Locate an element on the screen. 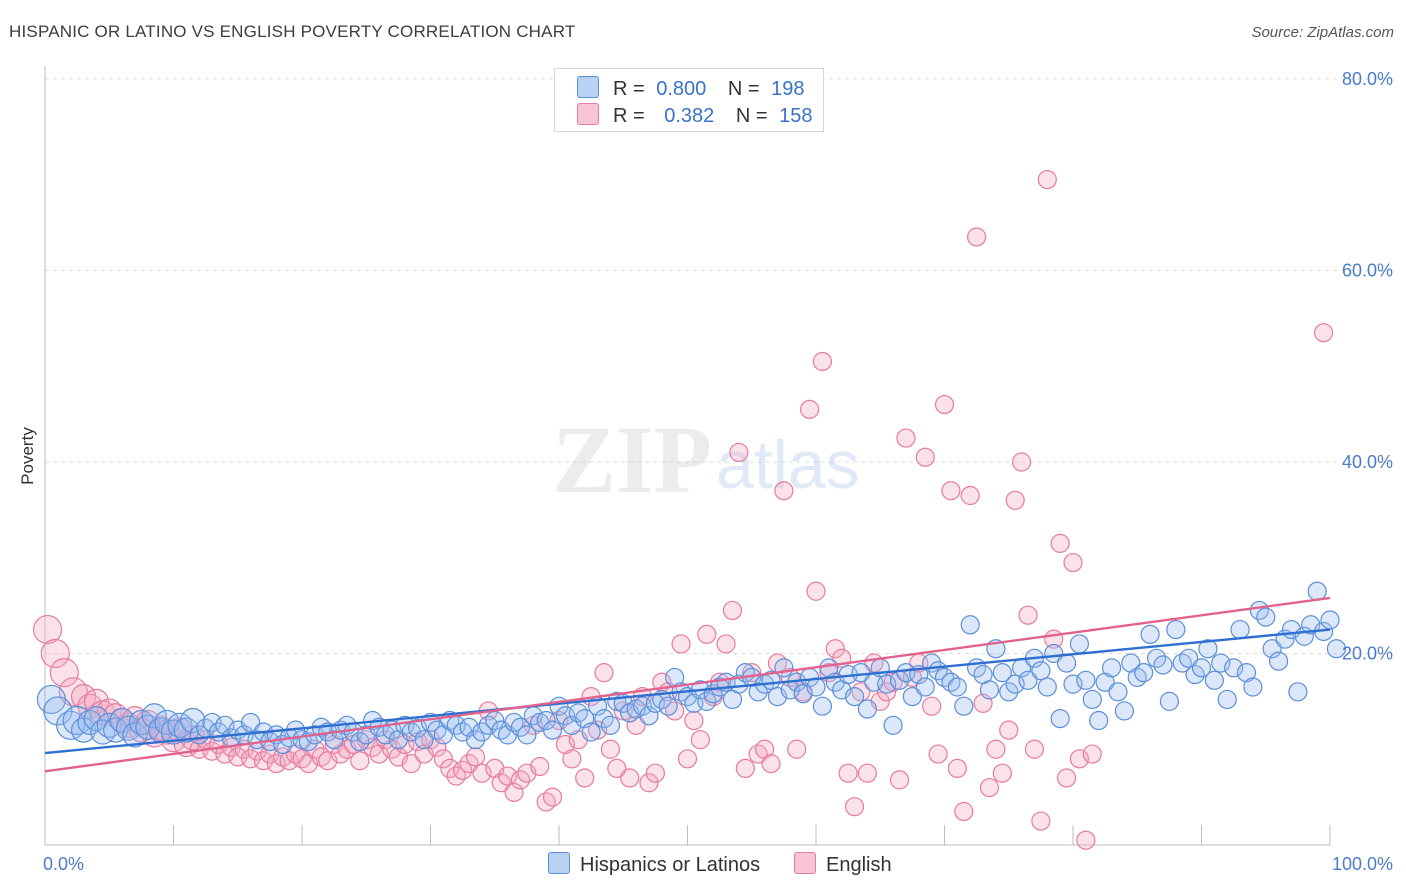  y-tick-label-80: 80.0% is located at coordinates (1367, 79).